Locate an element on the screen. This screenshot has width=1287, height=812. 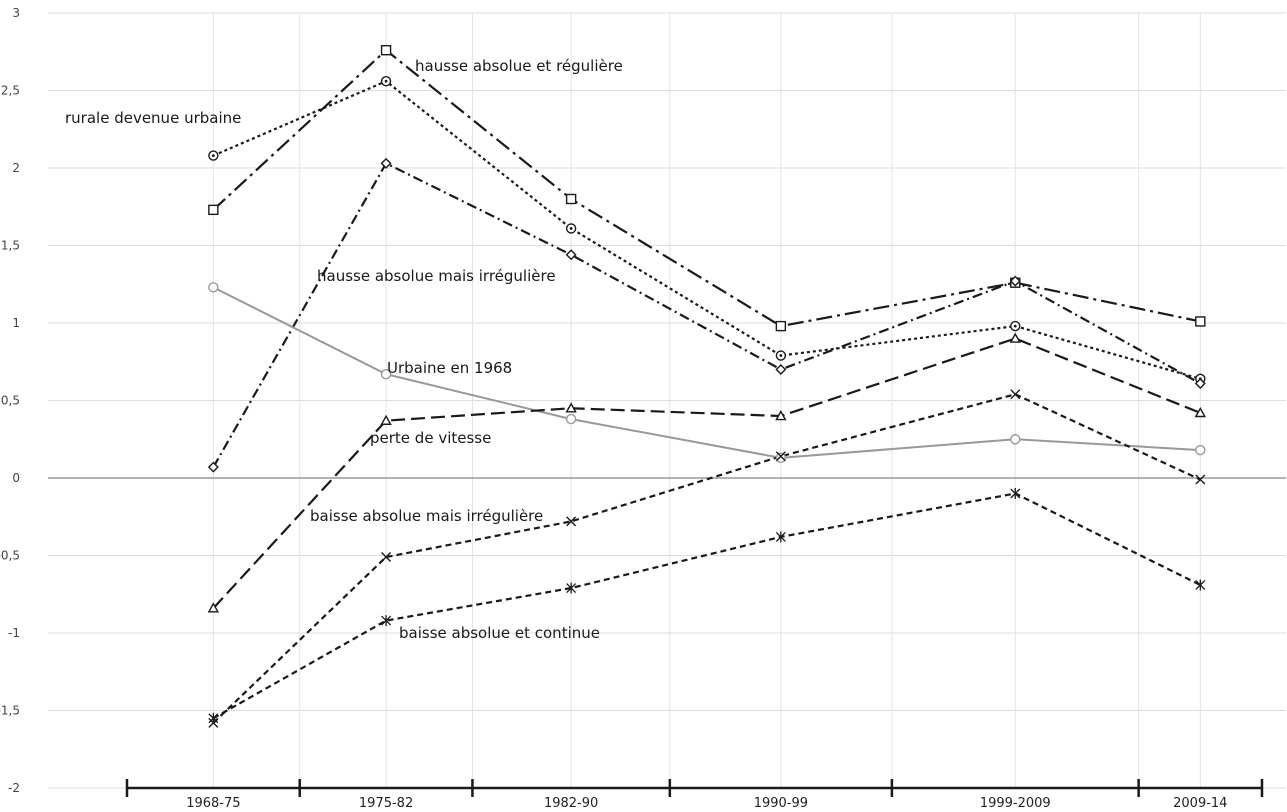
x-tick-label: 1990-99 is located at coordinates (781, 803).